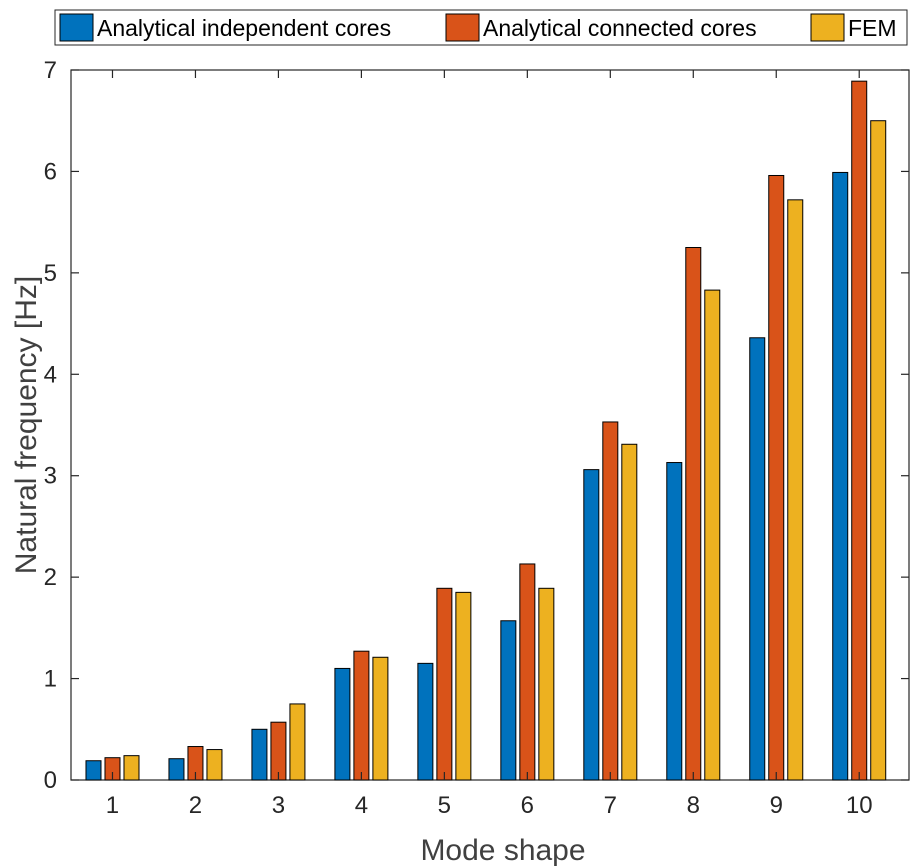 This screenshot has width=912, height=867. I want to click on x-axis-label: Mode shape, so click(502, 850).